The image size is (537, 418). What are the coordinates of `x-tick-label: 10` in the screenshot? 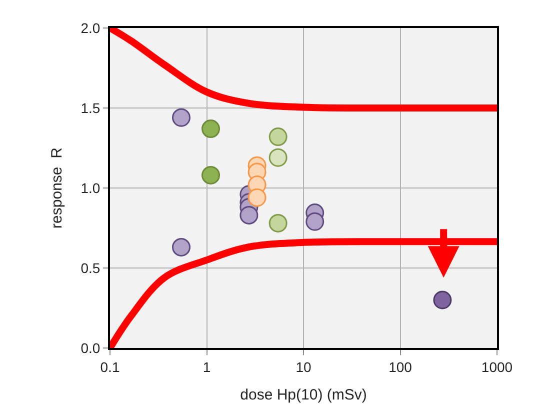 It's located at (304, 366).